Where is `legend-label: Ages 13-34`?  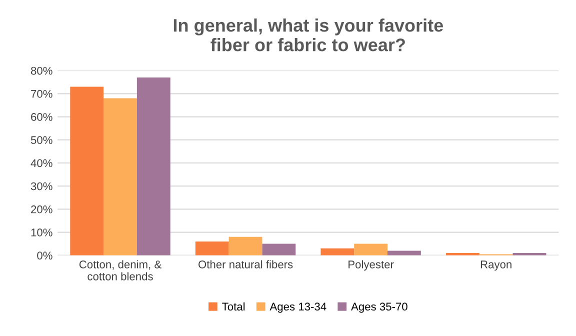 legend-label: Ages 13-34 is located at coordinates (298, 307).